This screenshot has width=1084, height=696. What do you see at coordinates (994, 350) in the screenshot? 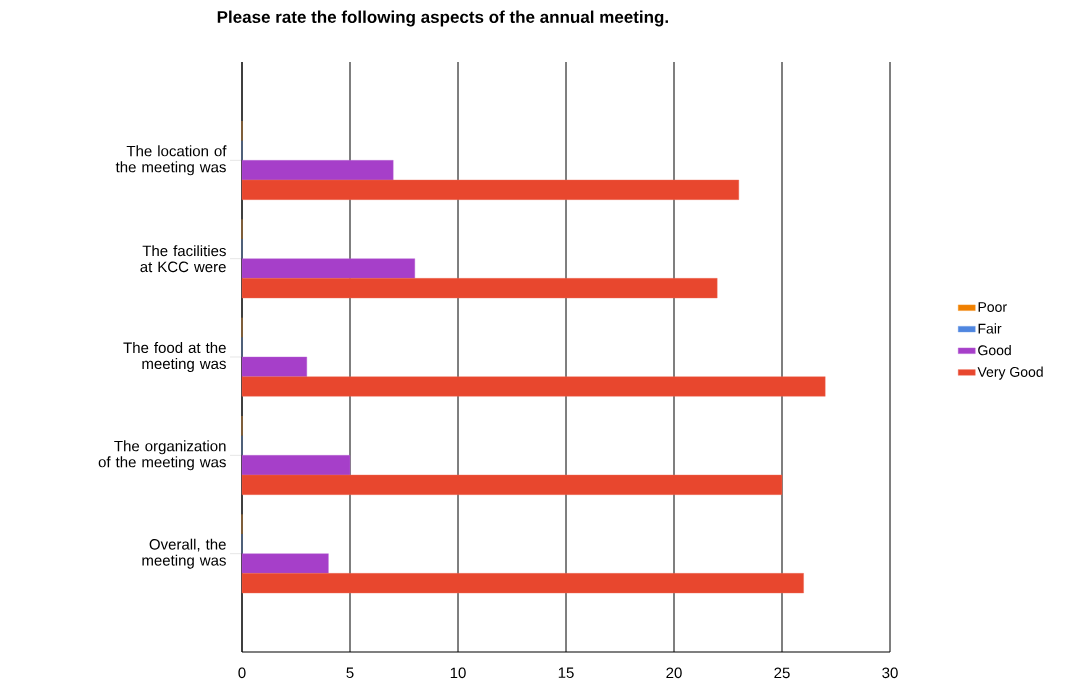
I see `legend-label: Good` at bounding box center [994, 350].